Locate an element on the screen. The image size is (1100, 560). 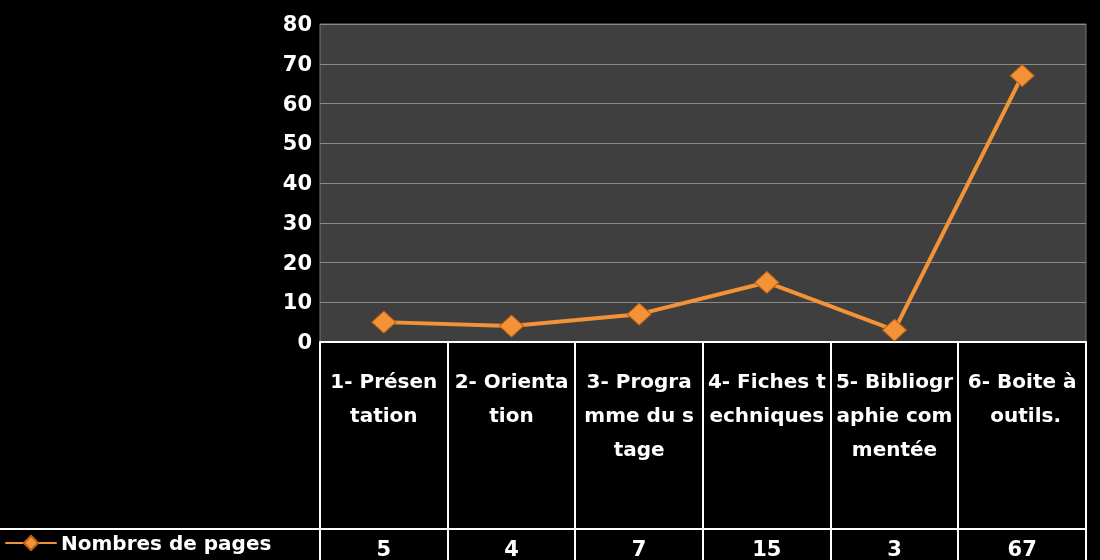
x-tick-label: 4- Fiches techniques is located at coordinates (767, 398).